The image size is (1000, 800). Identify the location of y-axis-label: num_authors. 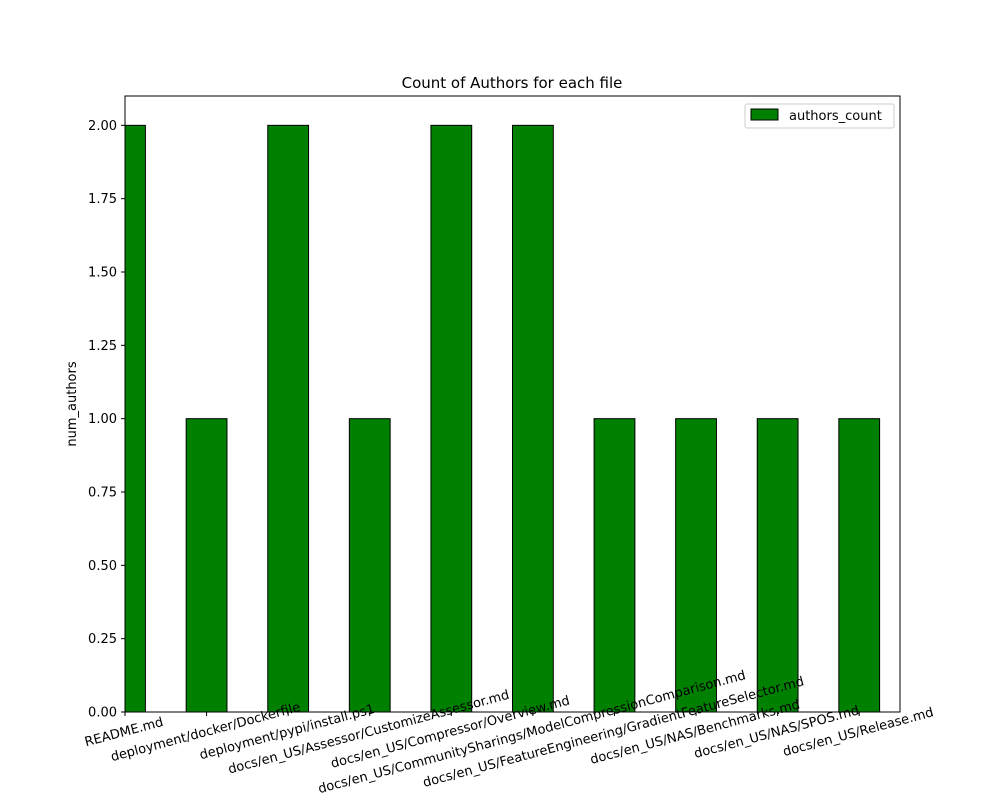
(72, 403).